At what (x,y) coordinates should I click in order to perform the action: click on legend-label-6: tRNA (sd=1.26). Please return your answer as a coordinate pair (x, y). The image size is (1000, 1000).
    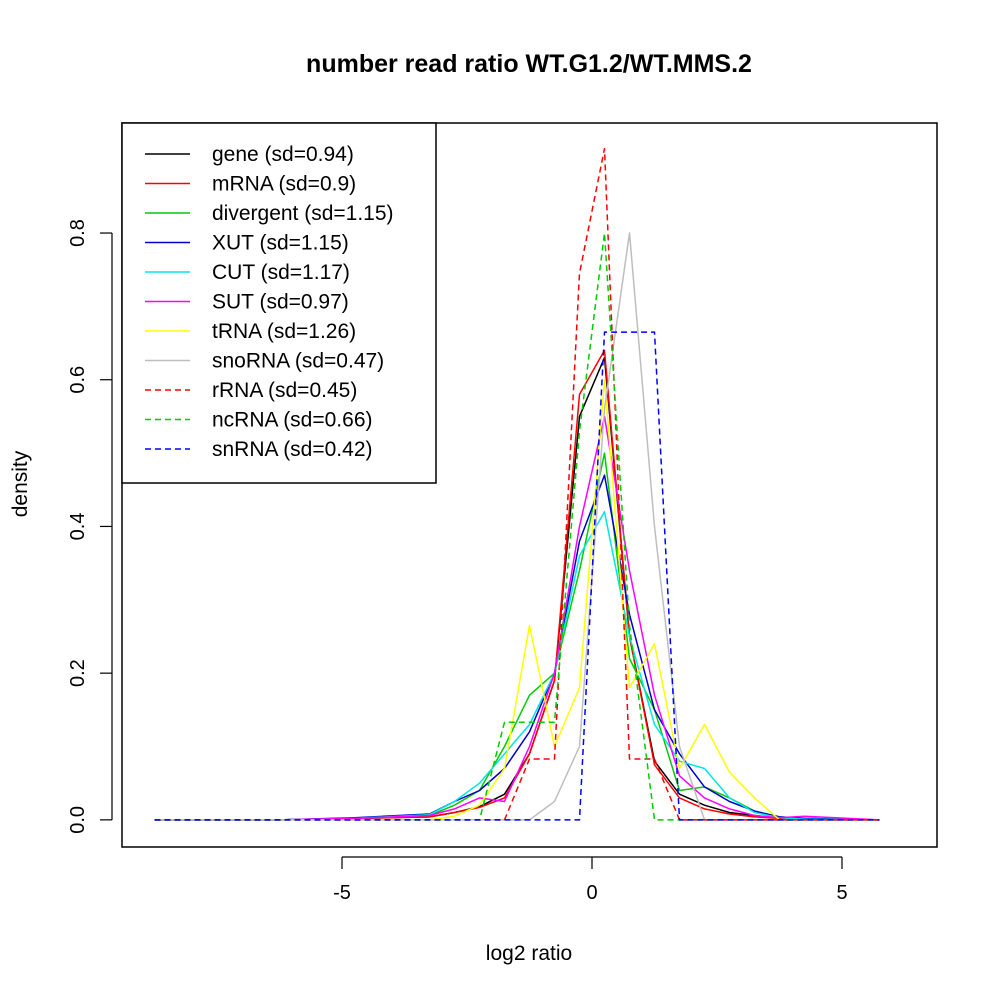
    Looking at the image, I should click on (284, 331).